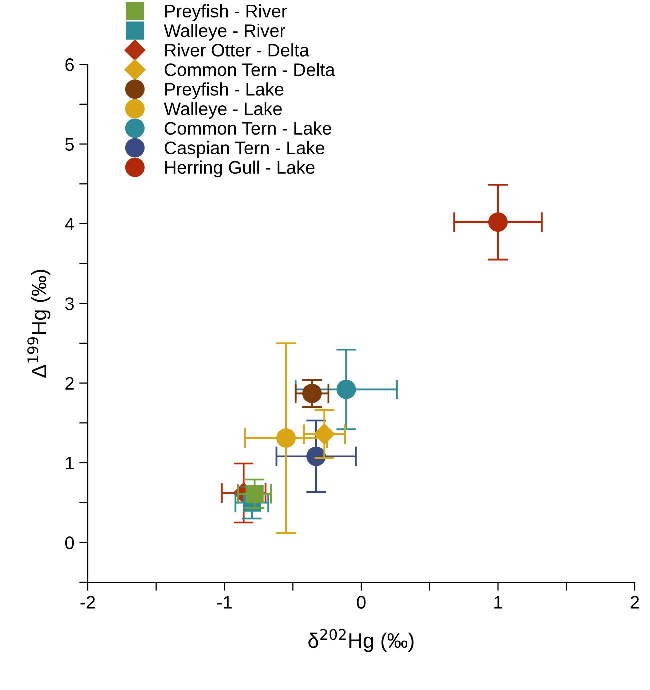  Describe the element at coordinates (70, 65) in the screenshot. I see `y-tick-label: 6` at that location.